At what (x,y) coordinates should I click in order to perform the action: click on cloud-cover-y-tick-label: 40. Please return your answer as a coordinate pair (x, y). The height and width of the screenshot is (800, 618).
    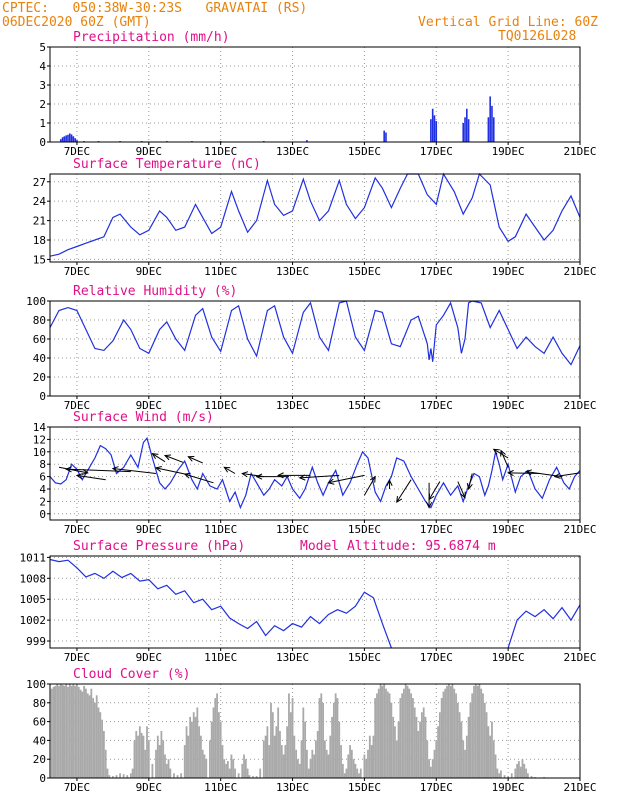
    Looking at the image, I should click on (39, 740).